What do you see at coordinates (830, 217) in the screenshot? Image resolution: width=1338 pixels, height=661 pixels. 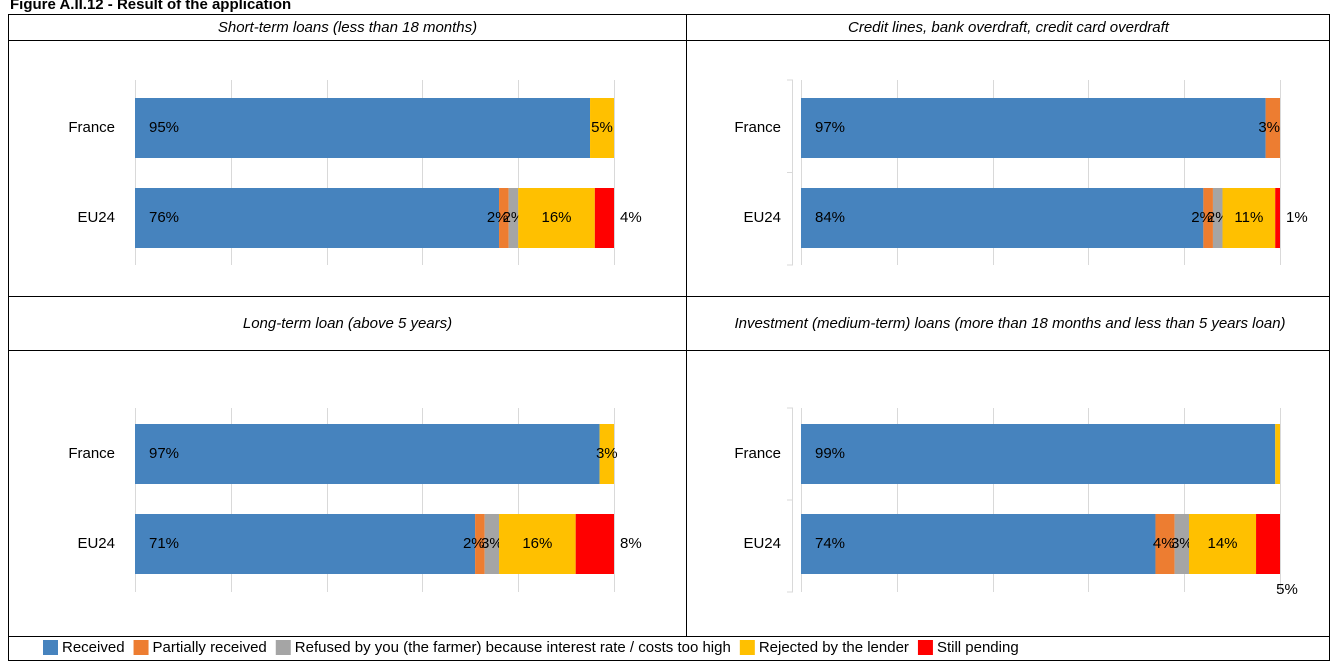 I see `data-label: 84%` at bounding box center [830, 217].